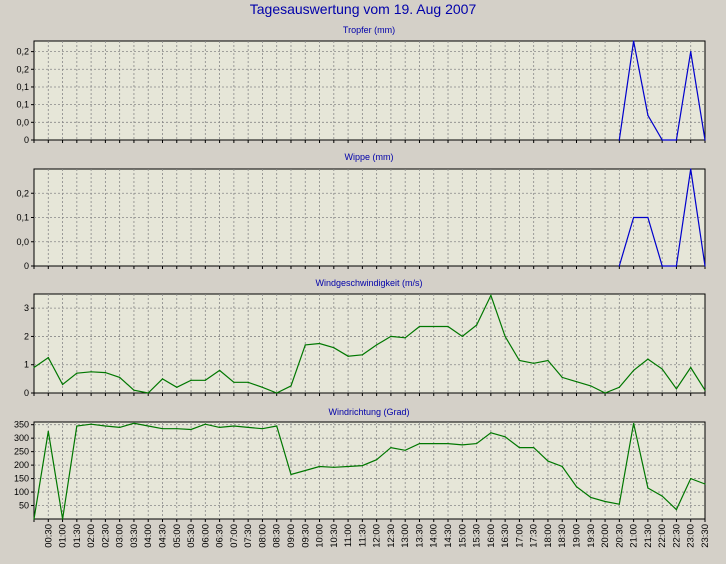  Describe the element at coordinates (77, 536) in the screenshot. I see `x-tick-label: 01:30` at that location.